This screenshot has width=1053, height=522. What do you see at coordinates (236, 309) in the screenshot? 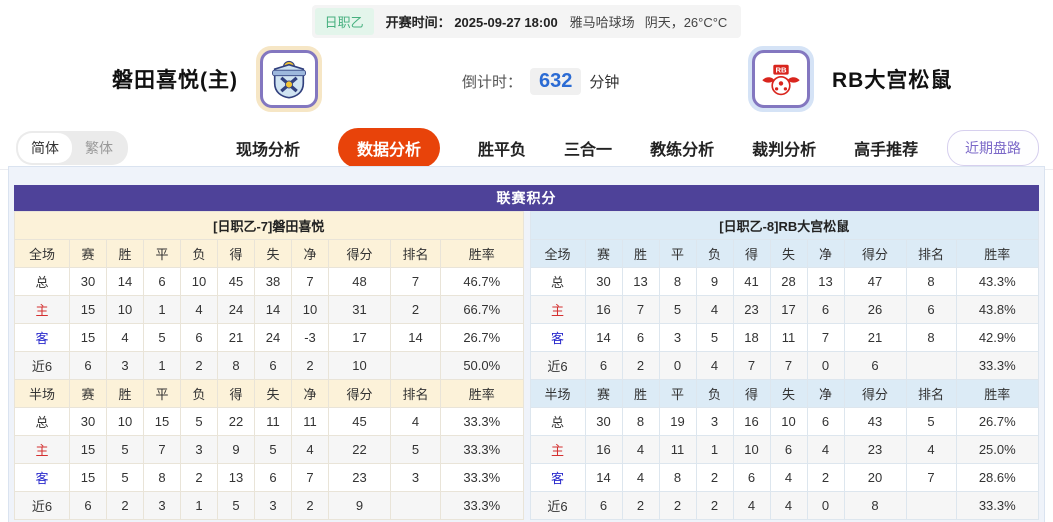
I see `stat-cell: 24` at bounding box center [236, 309].